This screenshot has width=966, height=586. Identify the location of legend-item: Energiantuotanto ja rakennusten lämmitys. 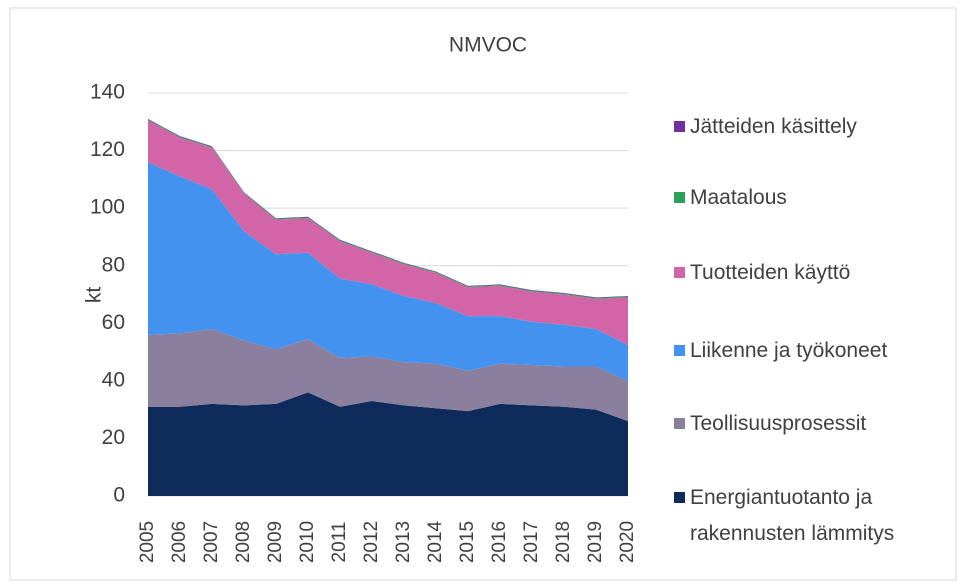
(799, 516).